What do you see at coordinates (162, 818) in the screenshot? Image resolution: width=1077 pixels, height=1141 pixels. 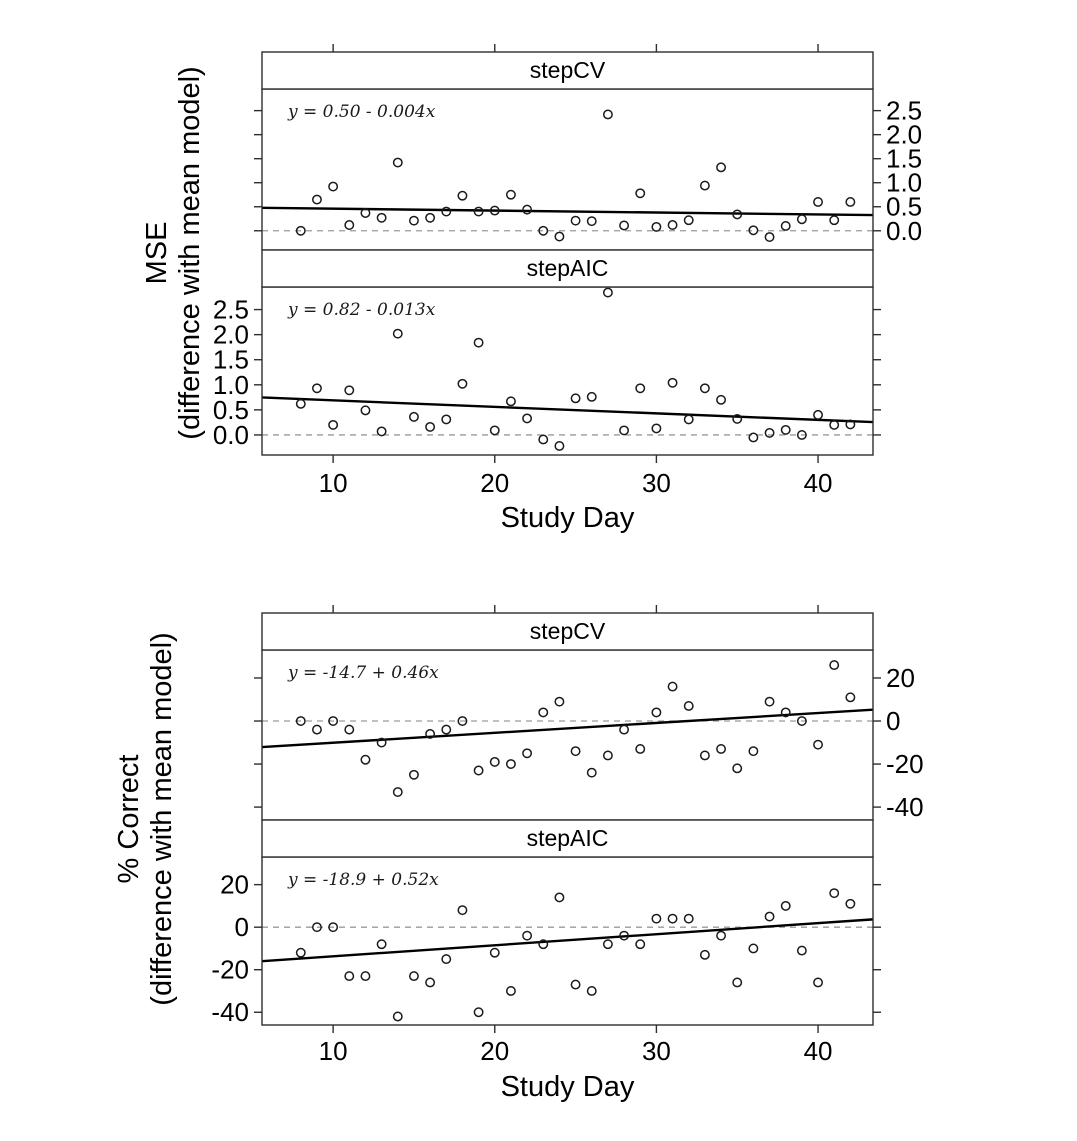 I see `y-axis-title-line2: (difference with mean model)` at bounding box center [162, 818].